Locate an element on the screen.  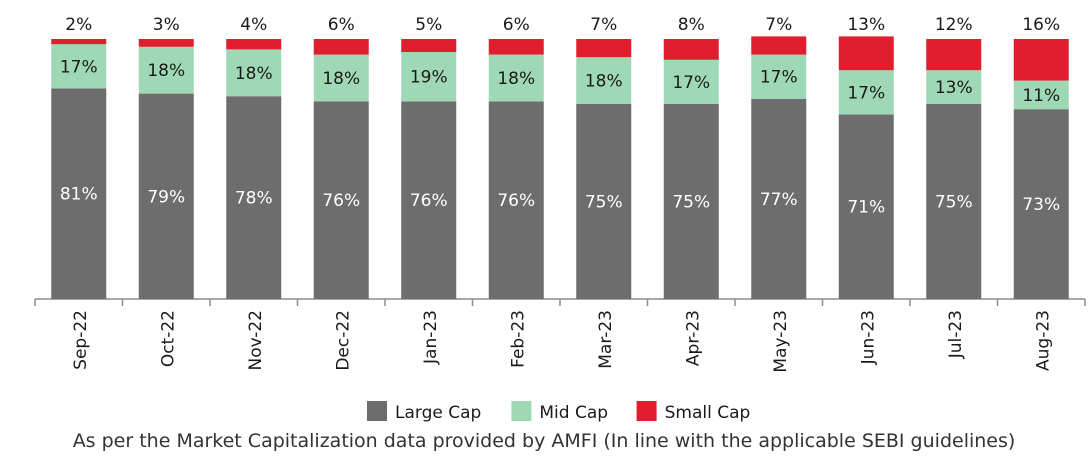
x-tick-label: Nov-22 is located at coordinates (256, 340).